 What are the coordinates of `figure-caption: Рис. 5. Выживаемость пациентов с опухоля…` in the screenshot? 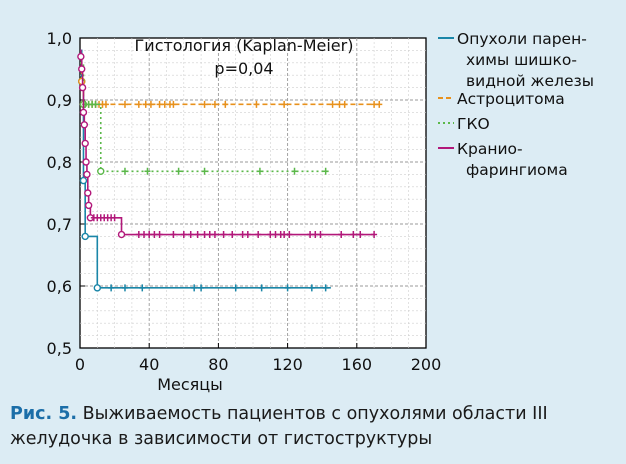 It's located at (315, 427).